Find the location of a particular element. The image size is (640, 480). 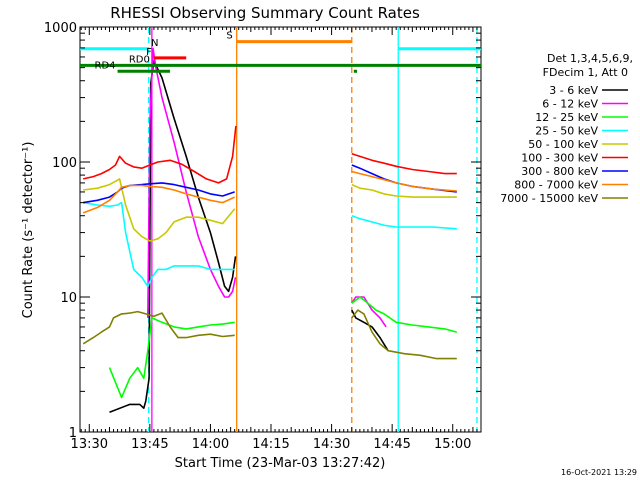

y-tick-label: 100 is located at coordinates (64, 163).